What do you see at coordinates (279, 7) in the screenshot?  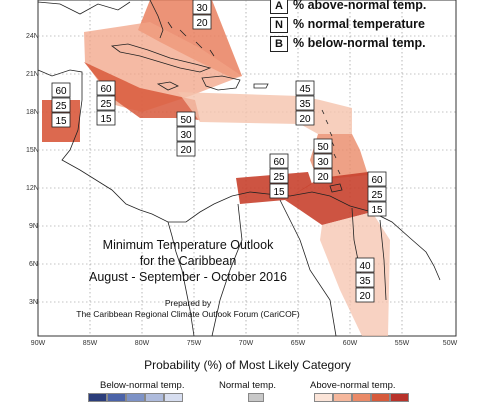 I see `key-letter-a: A` at bounding box center [279, 7].